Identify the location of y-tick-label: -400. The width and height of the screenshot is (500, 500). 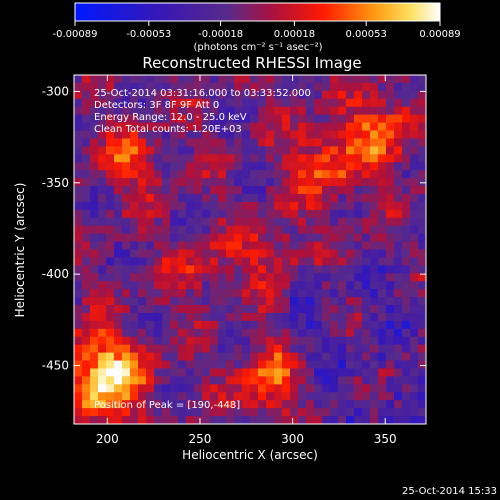
(55, 274).